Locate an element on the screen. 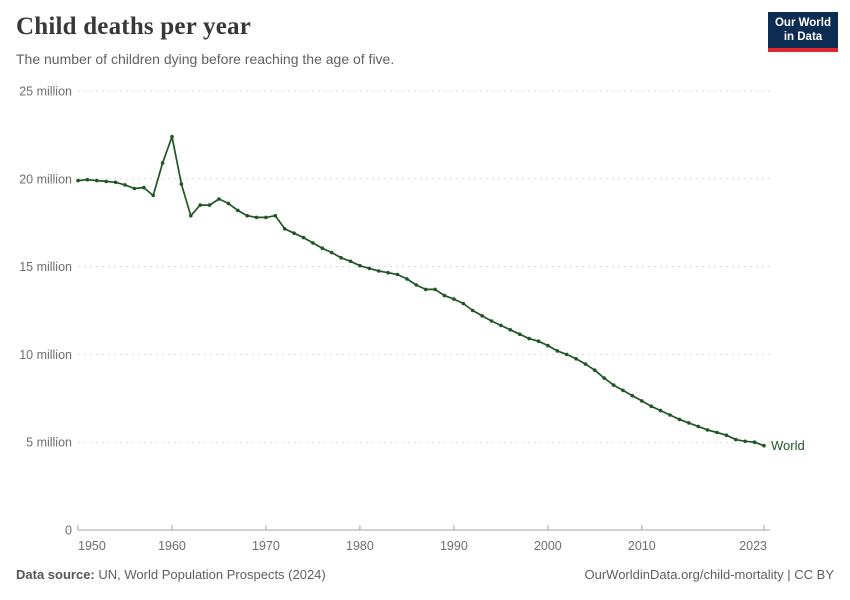 This screenshot has width=850, height=600. x-axis-label: 2010 is located at coordinates (642, 546).